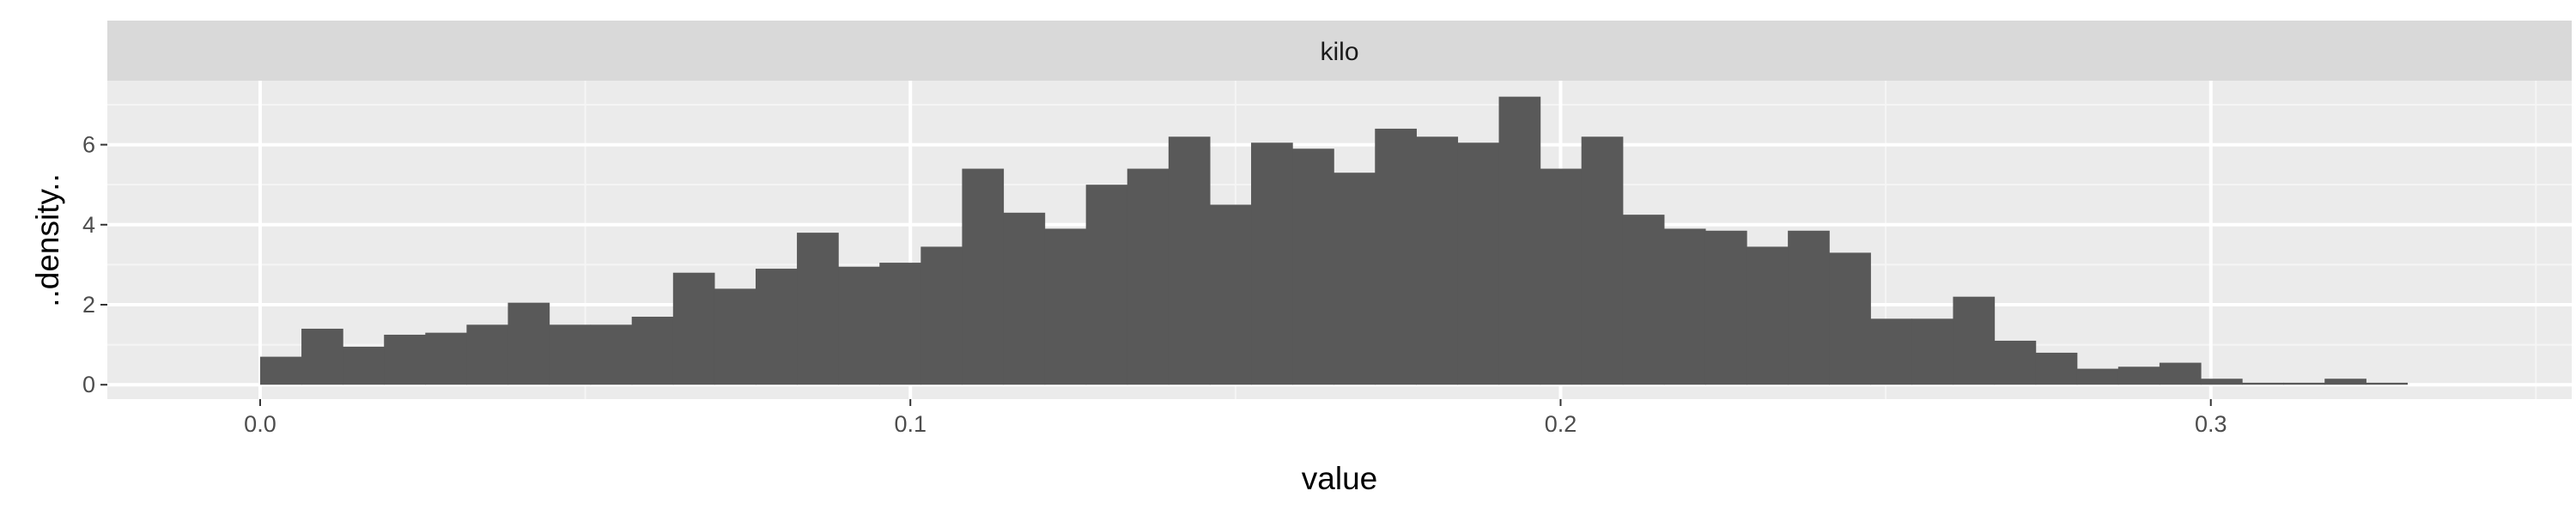 The height and width of the screenshot is (515, 2576). I want to click on y-axis: 0 2 4 6, so click(94, 264).